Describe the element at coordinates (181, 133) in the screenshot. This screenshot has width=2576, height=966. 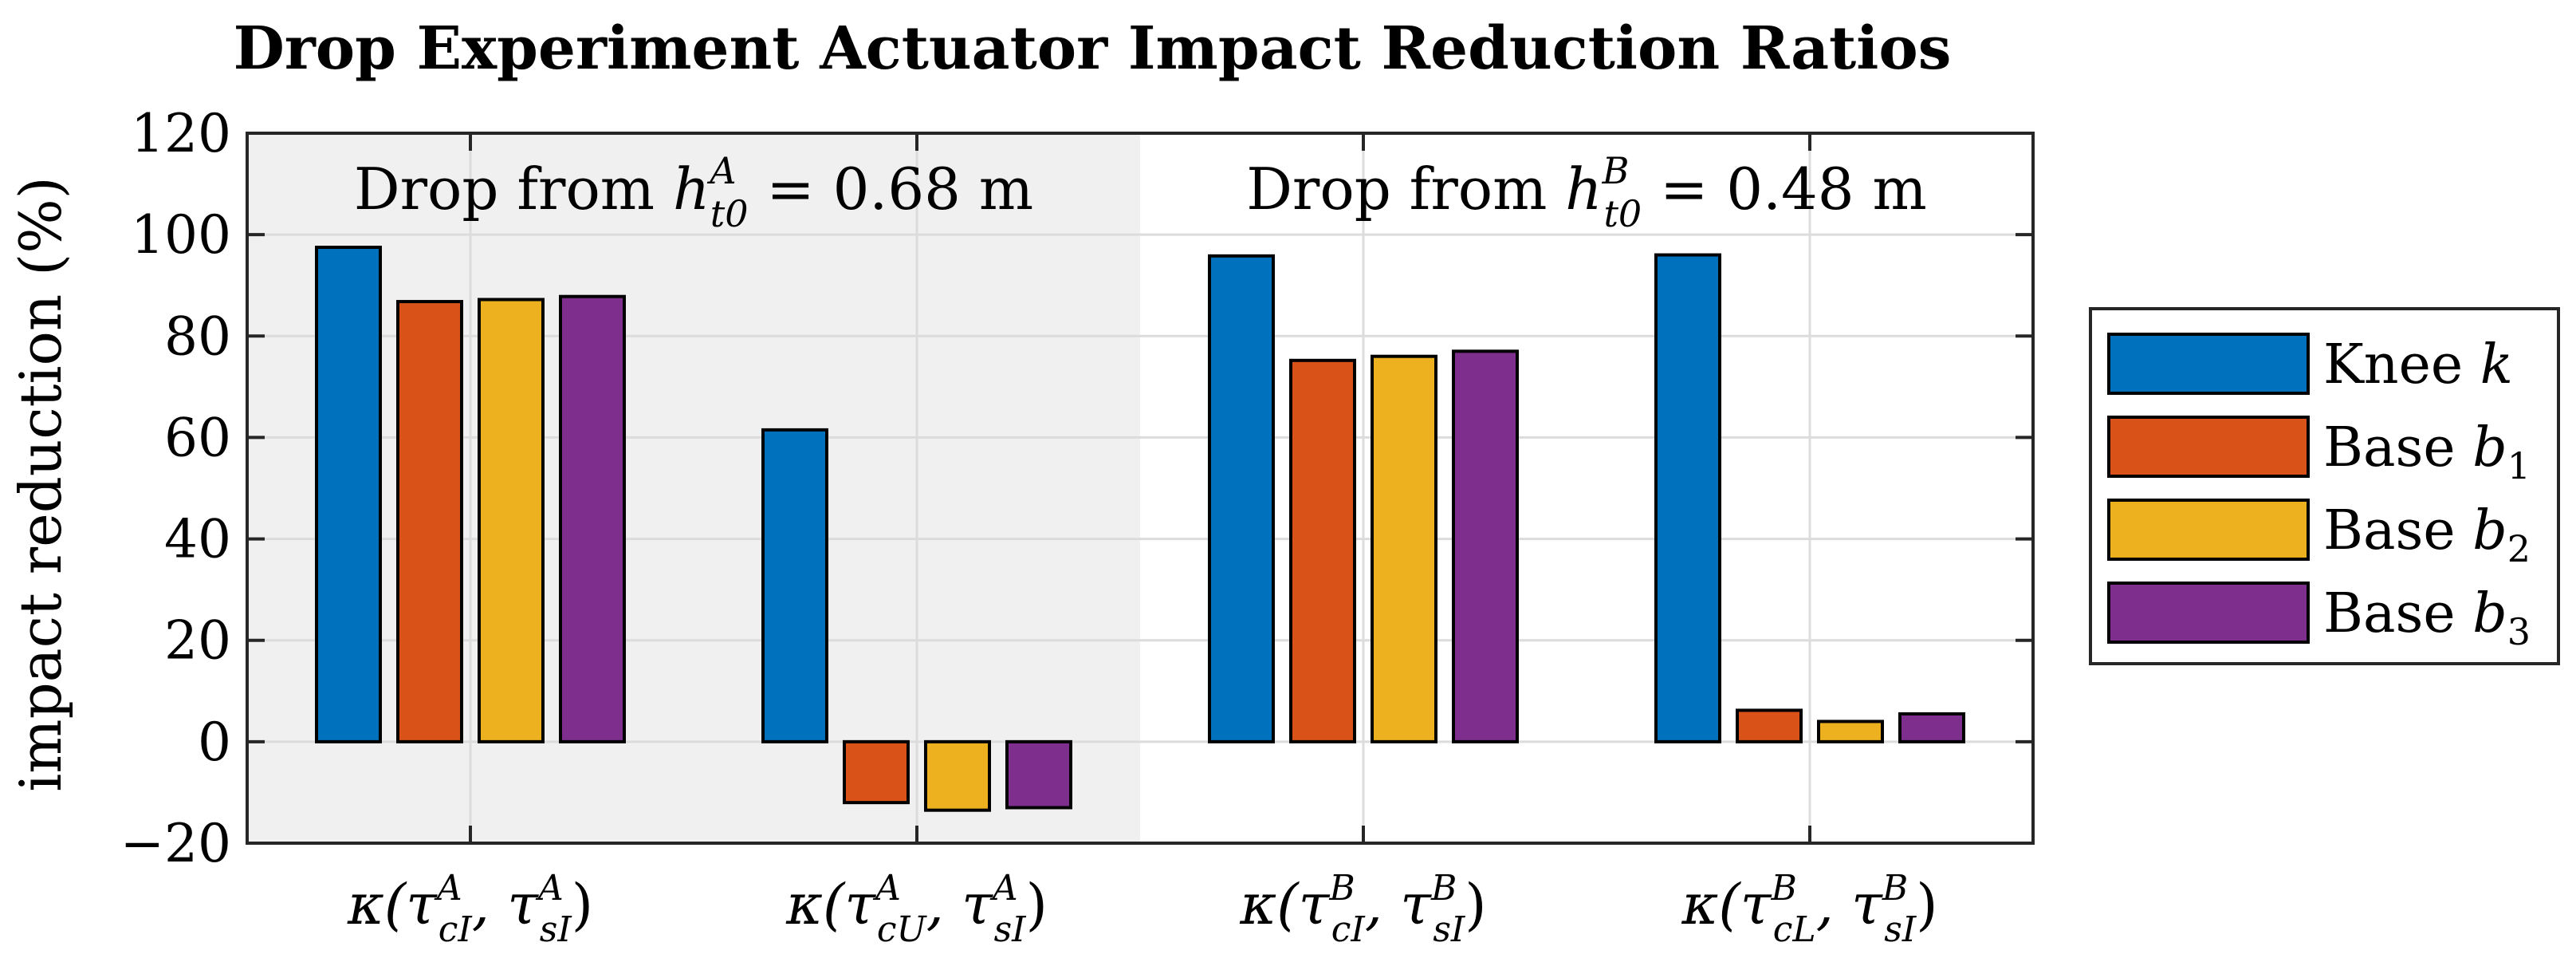
I see `y-tick-label: 120` at that location.